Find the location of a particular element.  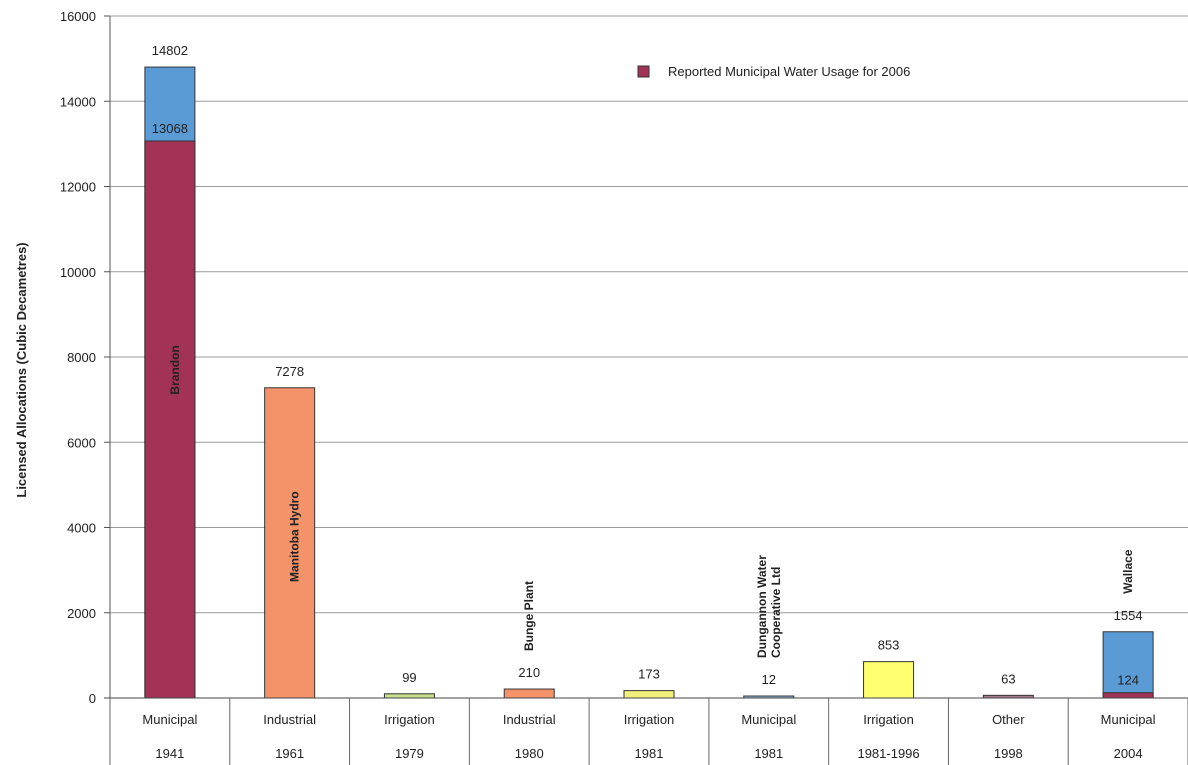

y-tick-label: 4000 is located at coordinates (81, 528).